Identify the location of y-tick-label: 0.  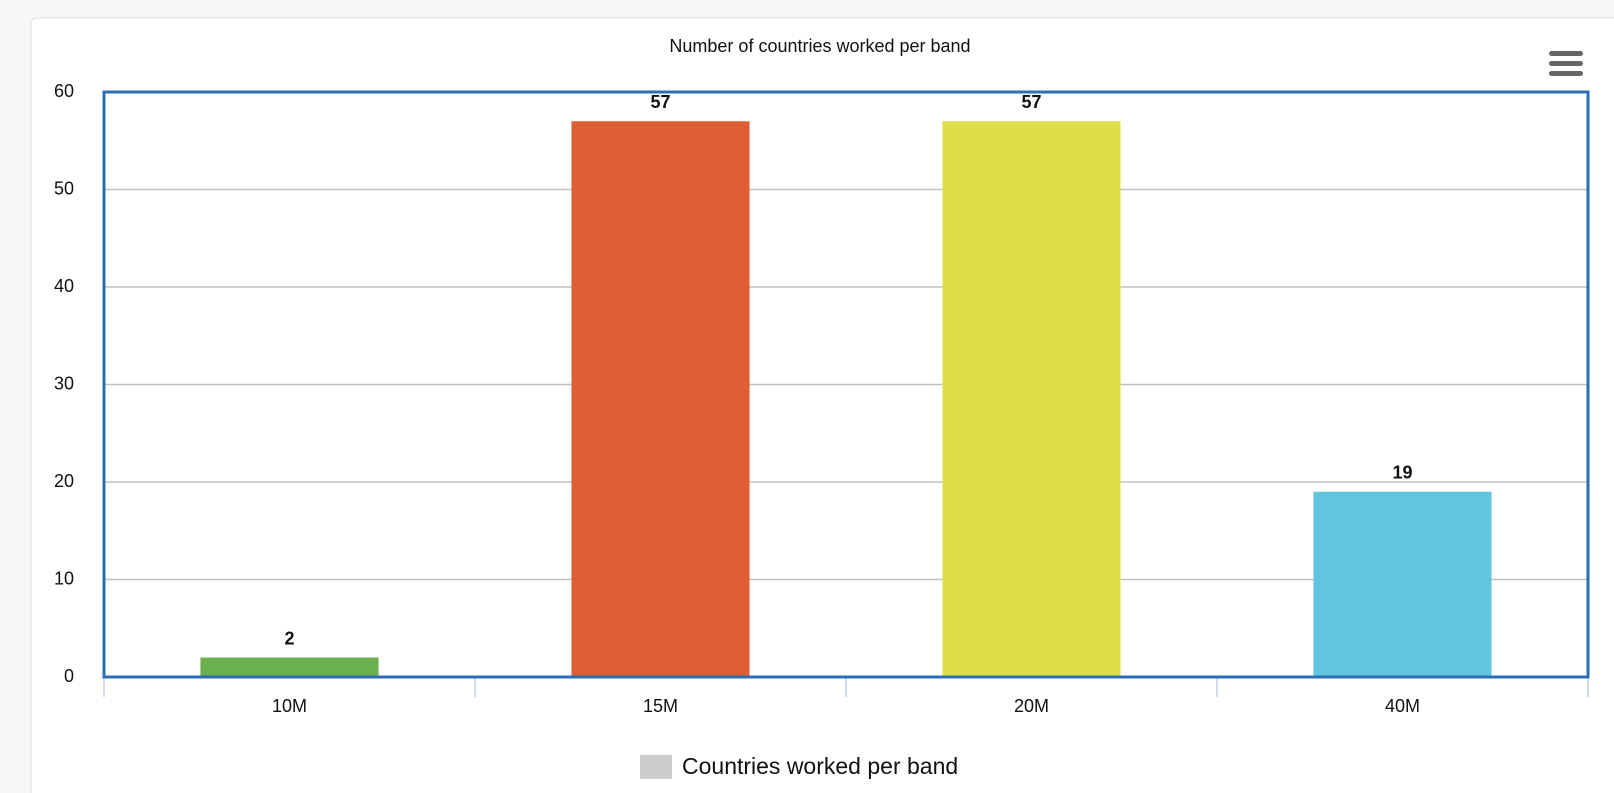
(69, 676).